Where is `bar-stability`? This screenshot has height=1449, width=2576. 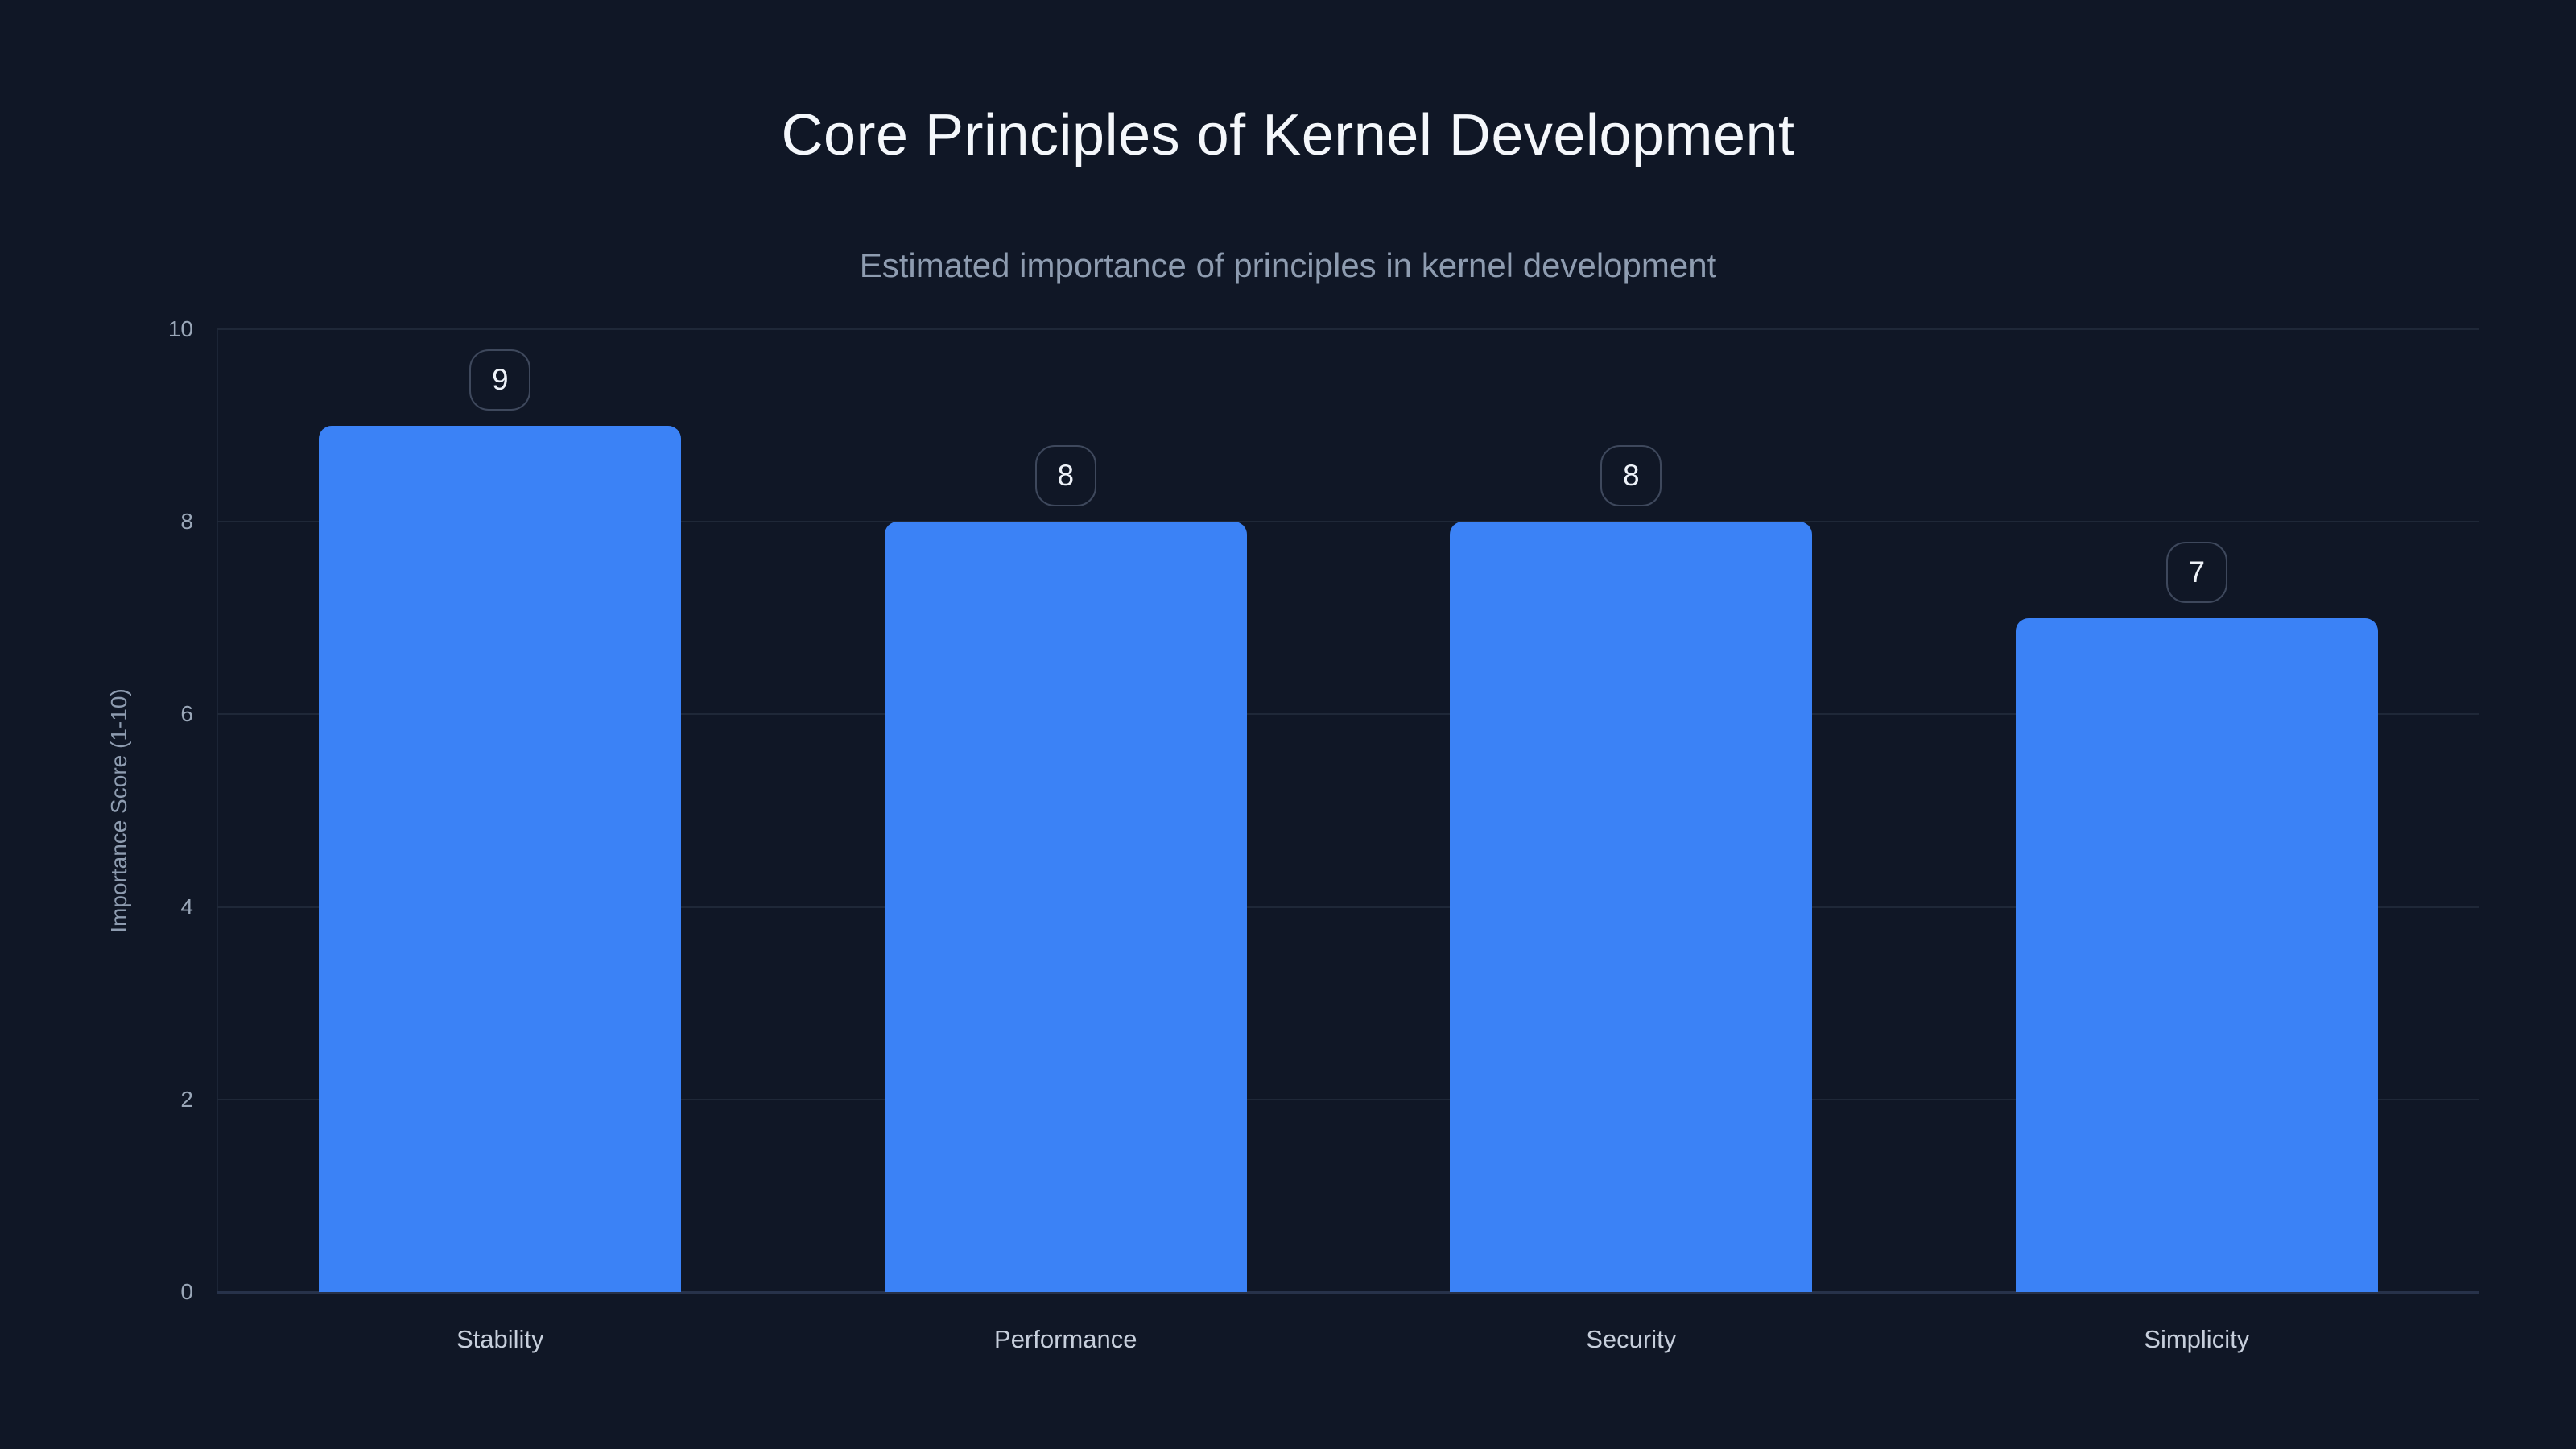 bar-stability is located at coordinates (500, 858).